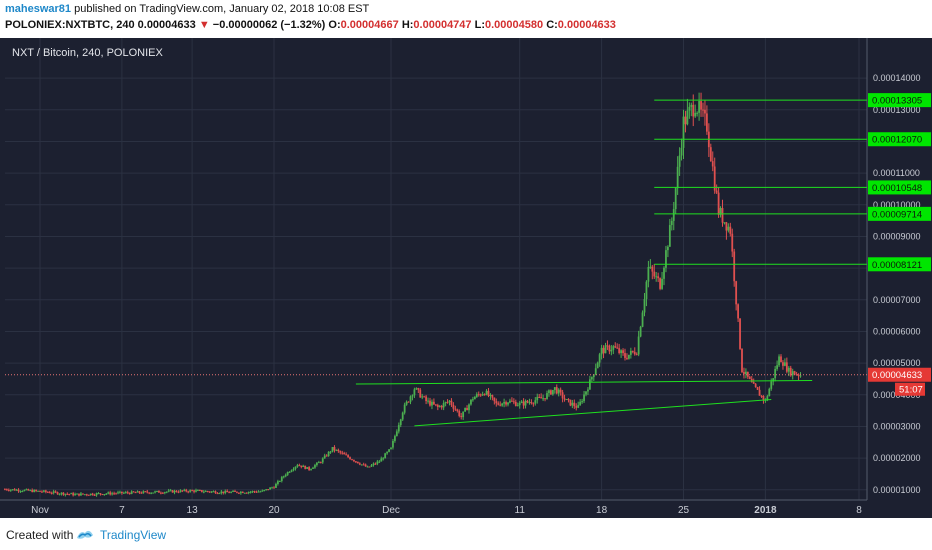 The image size is (932, 550). Describe the element at coordinates (911, 390) in the screenshot. I see `countdown-label: 51:07` at that location.